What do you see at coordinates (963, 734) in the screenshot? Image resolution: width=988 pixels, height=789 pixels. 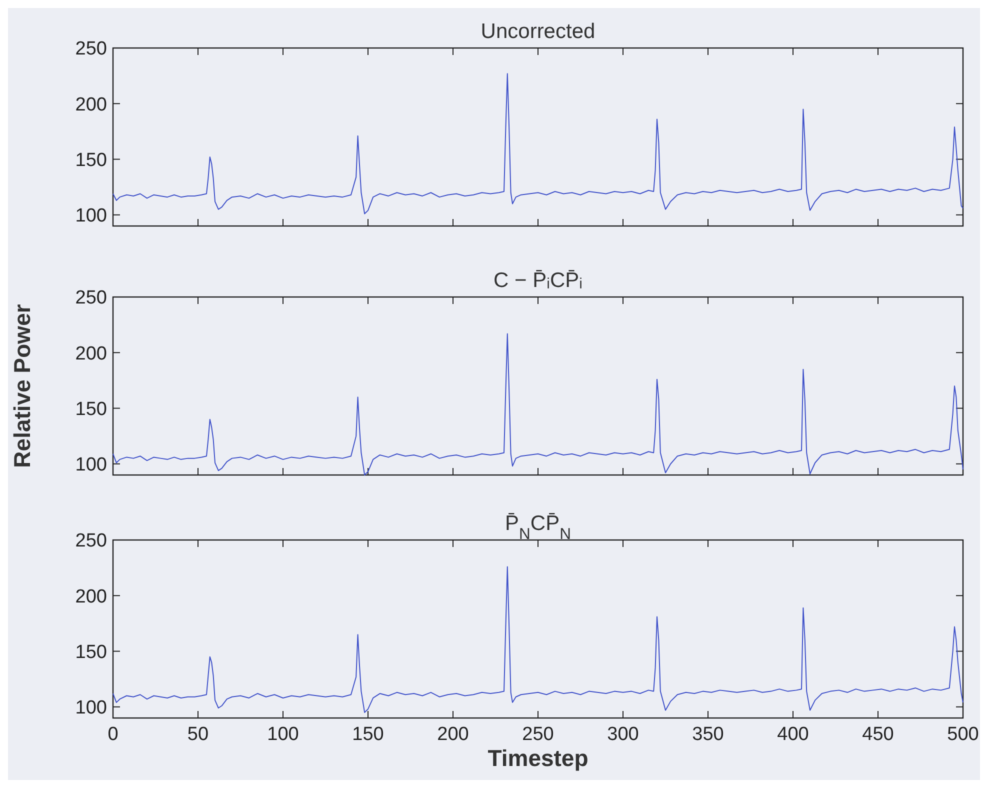 I see `x-tick-label: 500` at bounding box center [963, 734].